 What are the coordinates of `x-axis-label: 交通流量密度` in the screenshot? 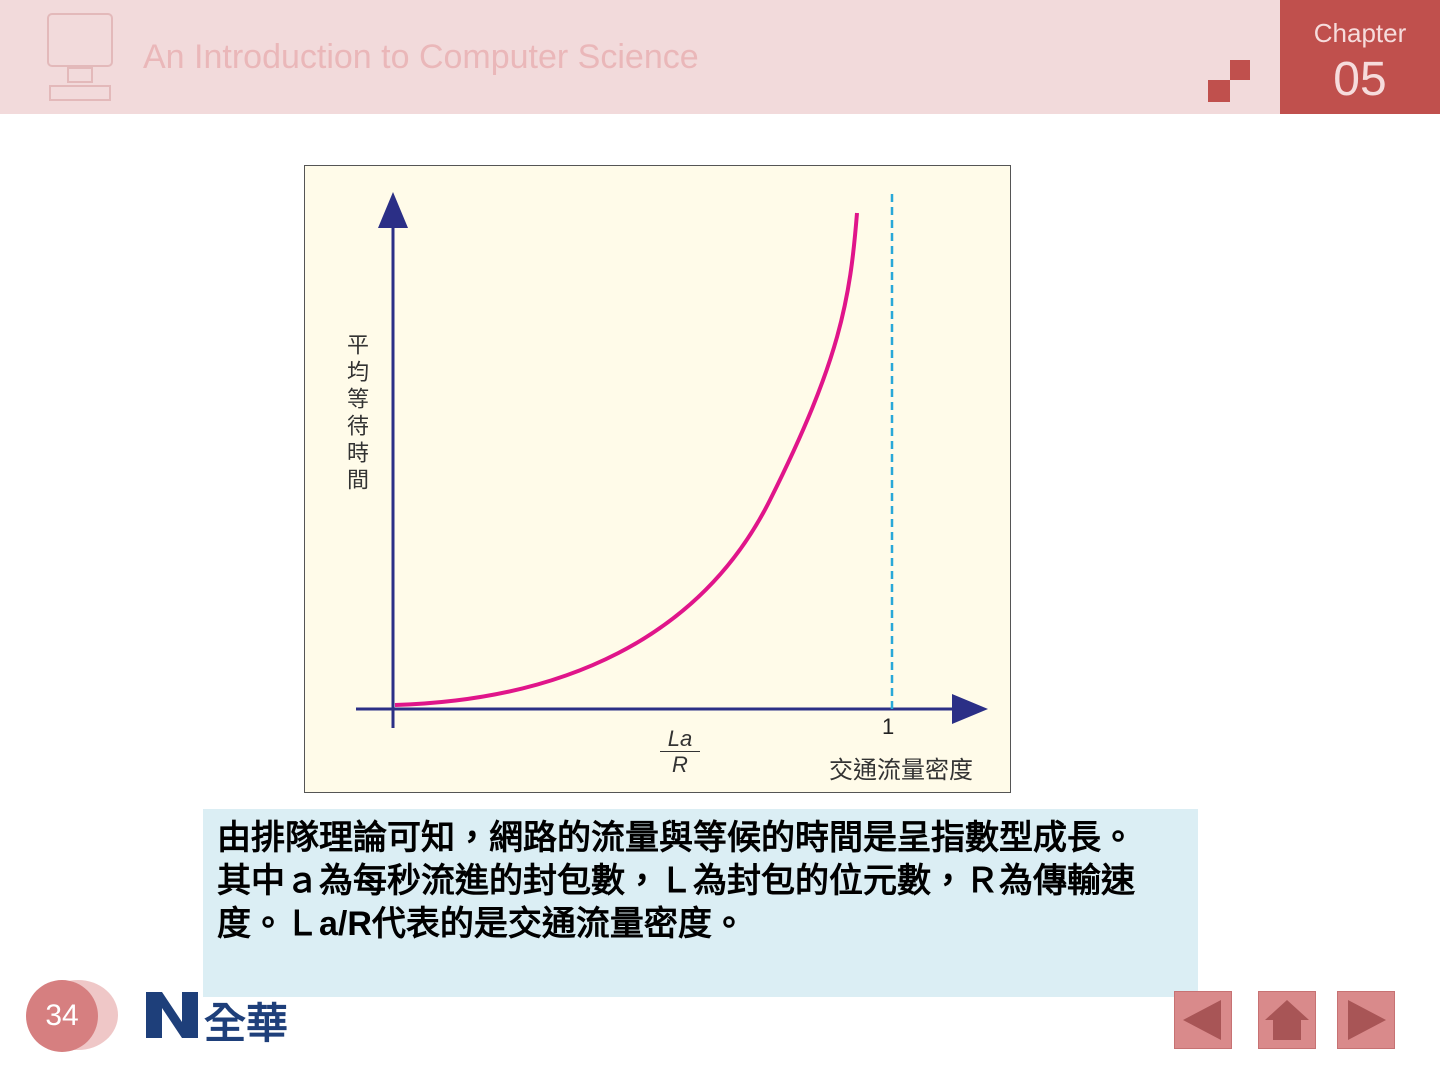 It's located at (901, 770).